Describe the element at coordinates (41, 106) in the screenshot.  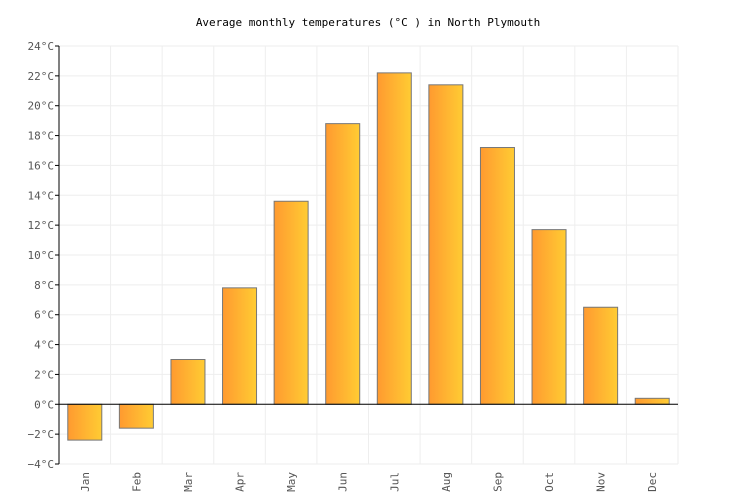
I see `y-tick-label: 20°C` at that location.